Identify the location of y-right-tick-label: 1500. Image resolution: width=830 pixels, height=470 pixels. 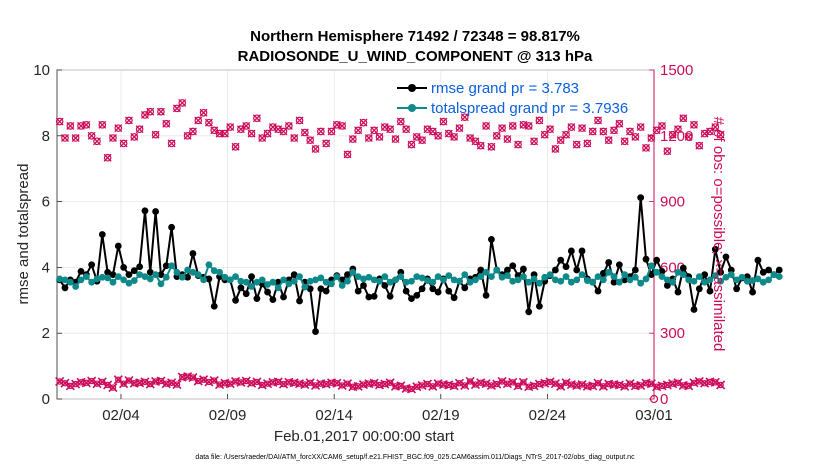
(676, 70).